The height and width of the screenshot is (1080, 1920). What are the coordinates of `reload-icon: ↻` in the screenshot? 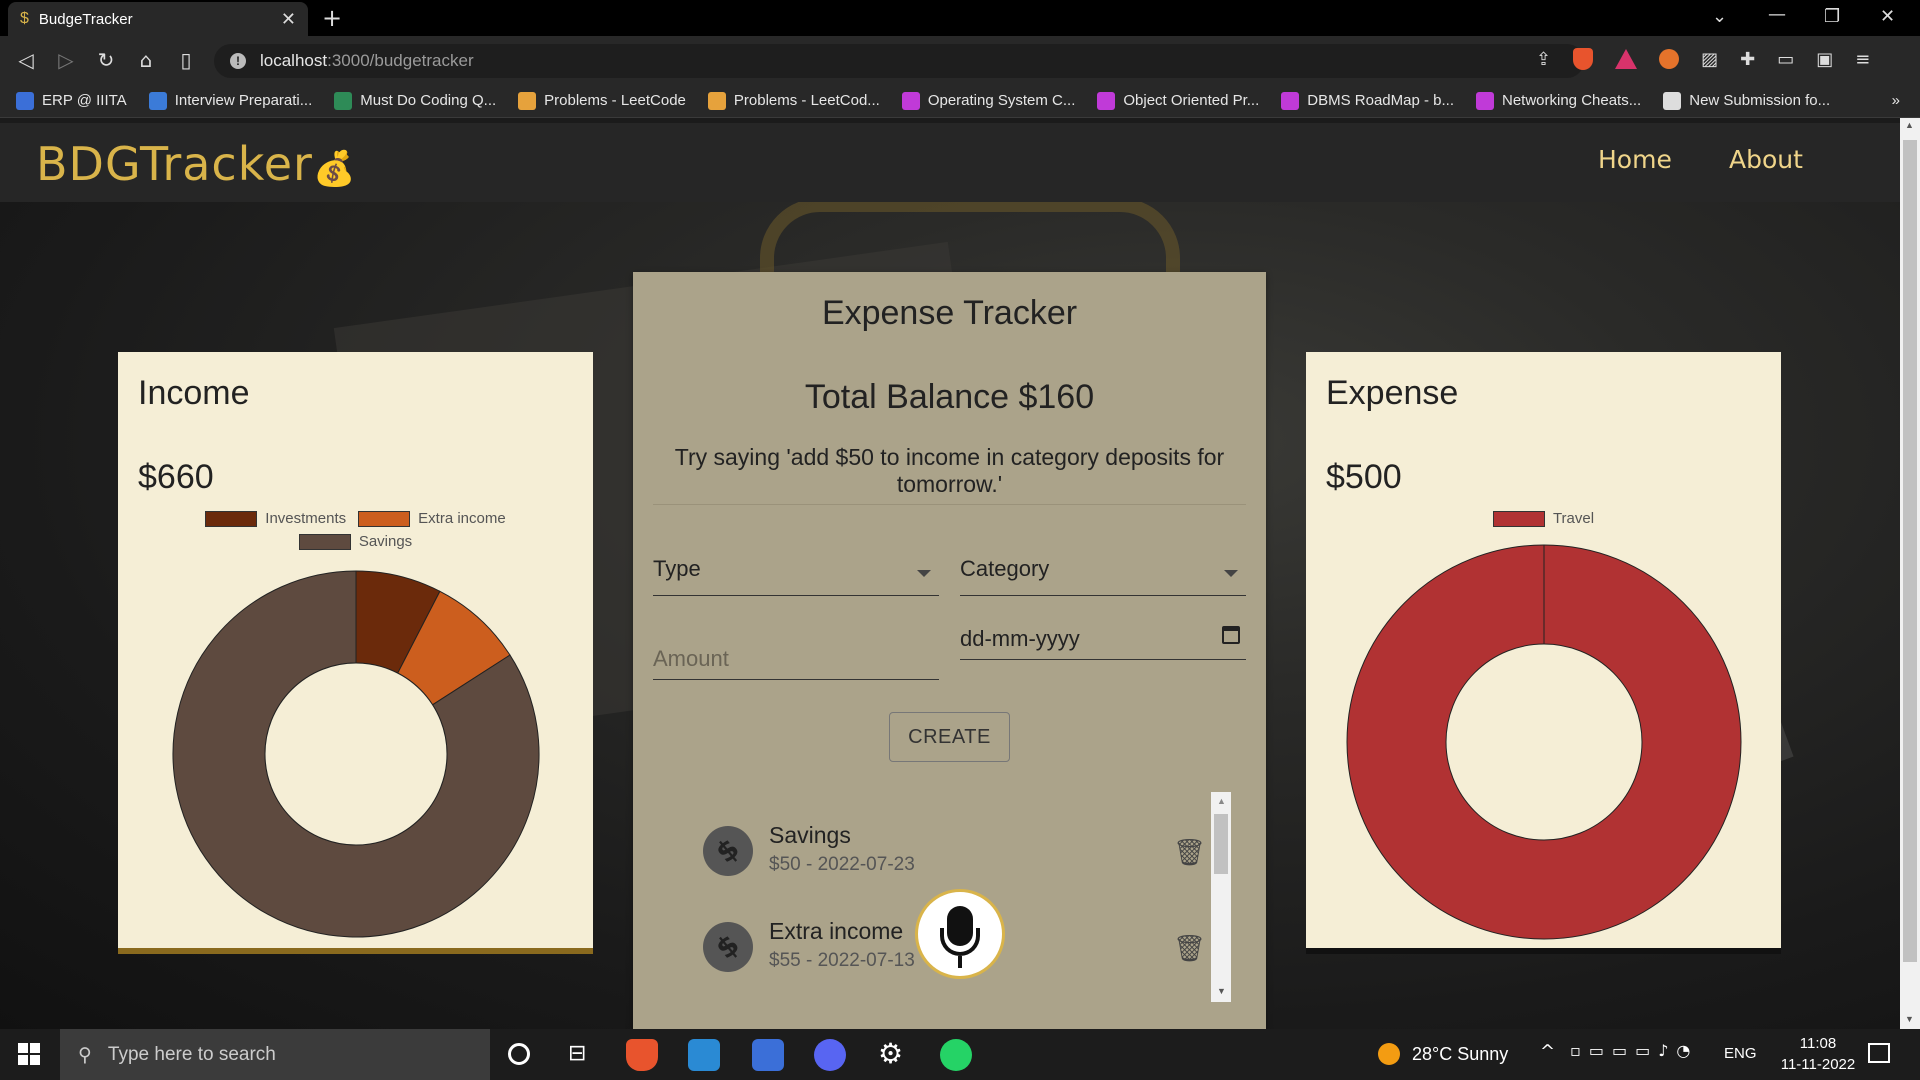 It's located at (106, 60).